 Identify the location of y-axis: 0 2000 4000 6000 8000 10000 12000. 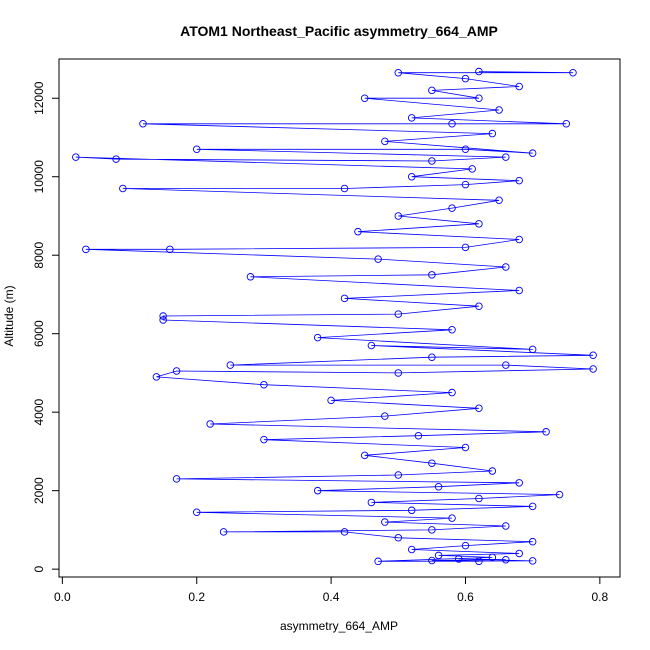
(46, 326).